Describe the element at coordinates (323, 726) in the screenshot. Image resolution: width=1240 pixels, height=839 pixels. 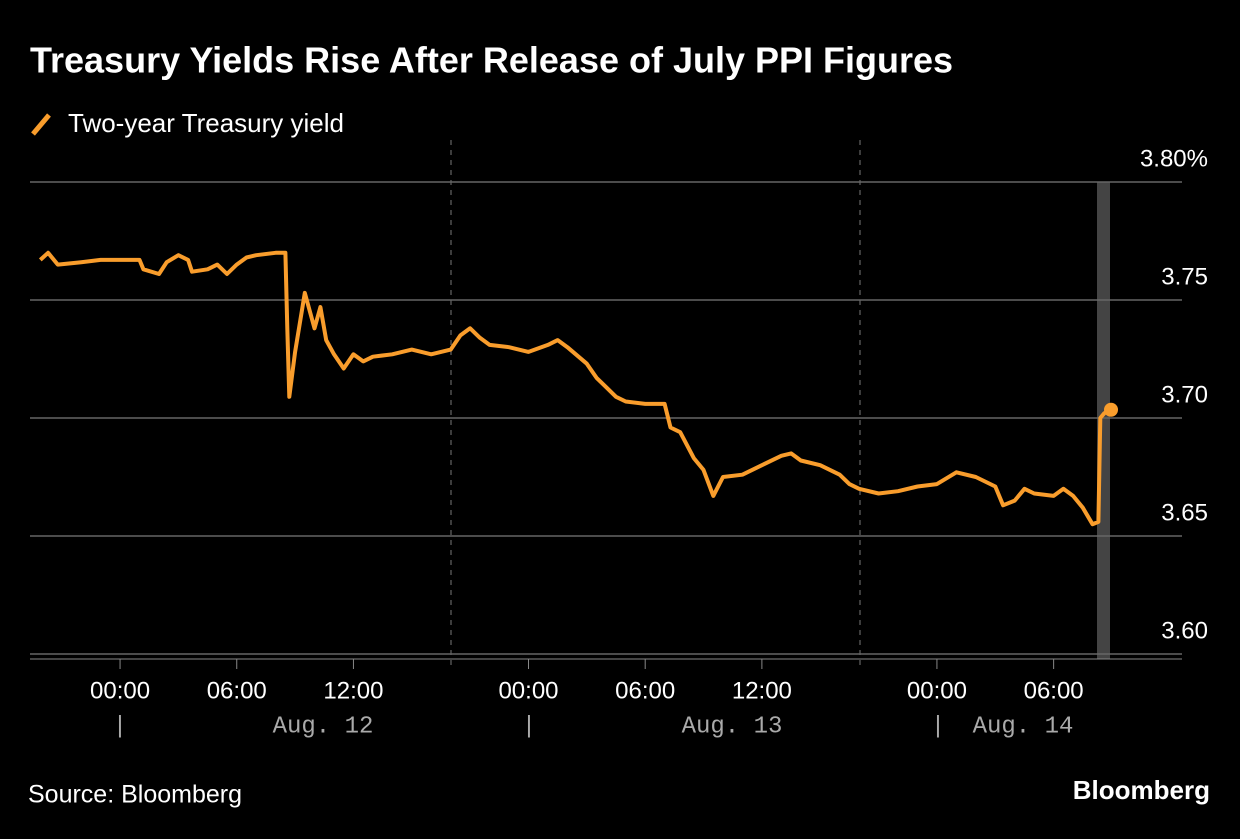
I see `date-label: Aug. 12` at that location.